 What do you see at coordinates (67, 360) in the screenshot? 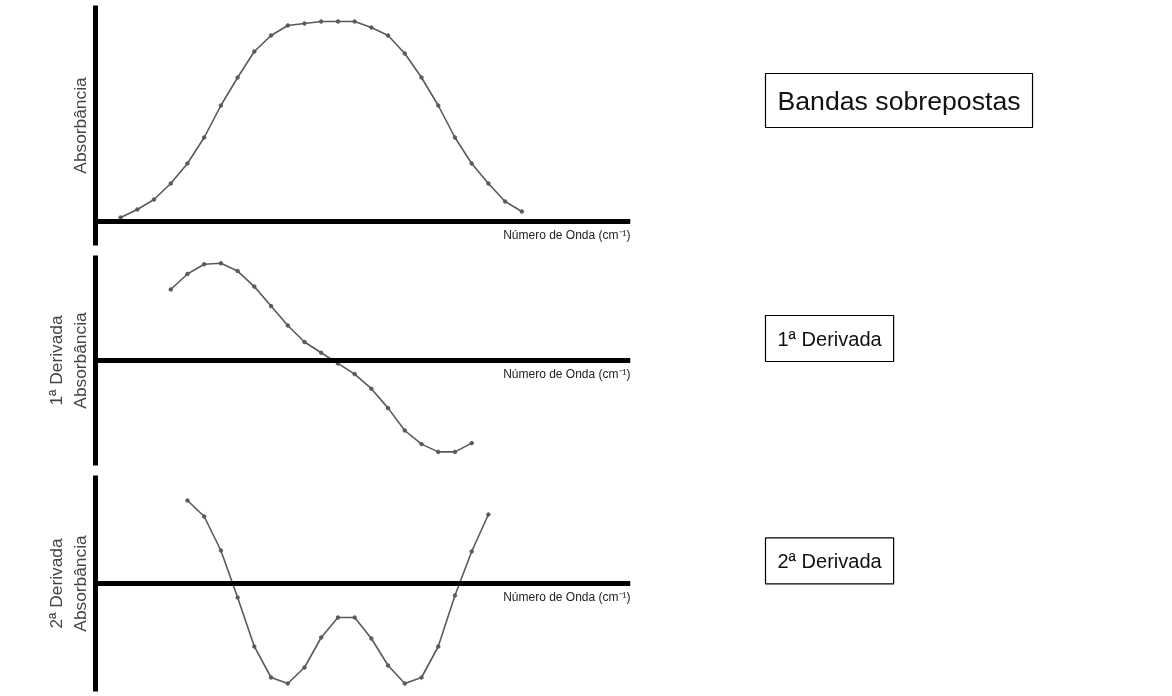
I see `y-axis-title: 1ª Derivada Absorbância` at bounding box center [67, 360].